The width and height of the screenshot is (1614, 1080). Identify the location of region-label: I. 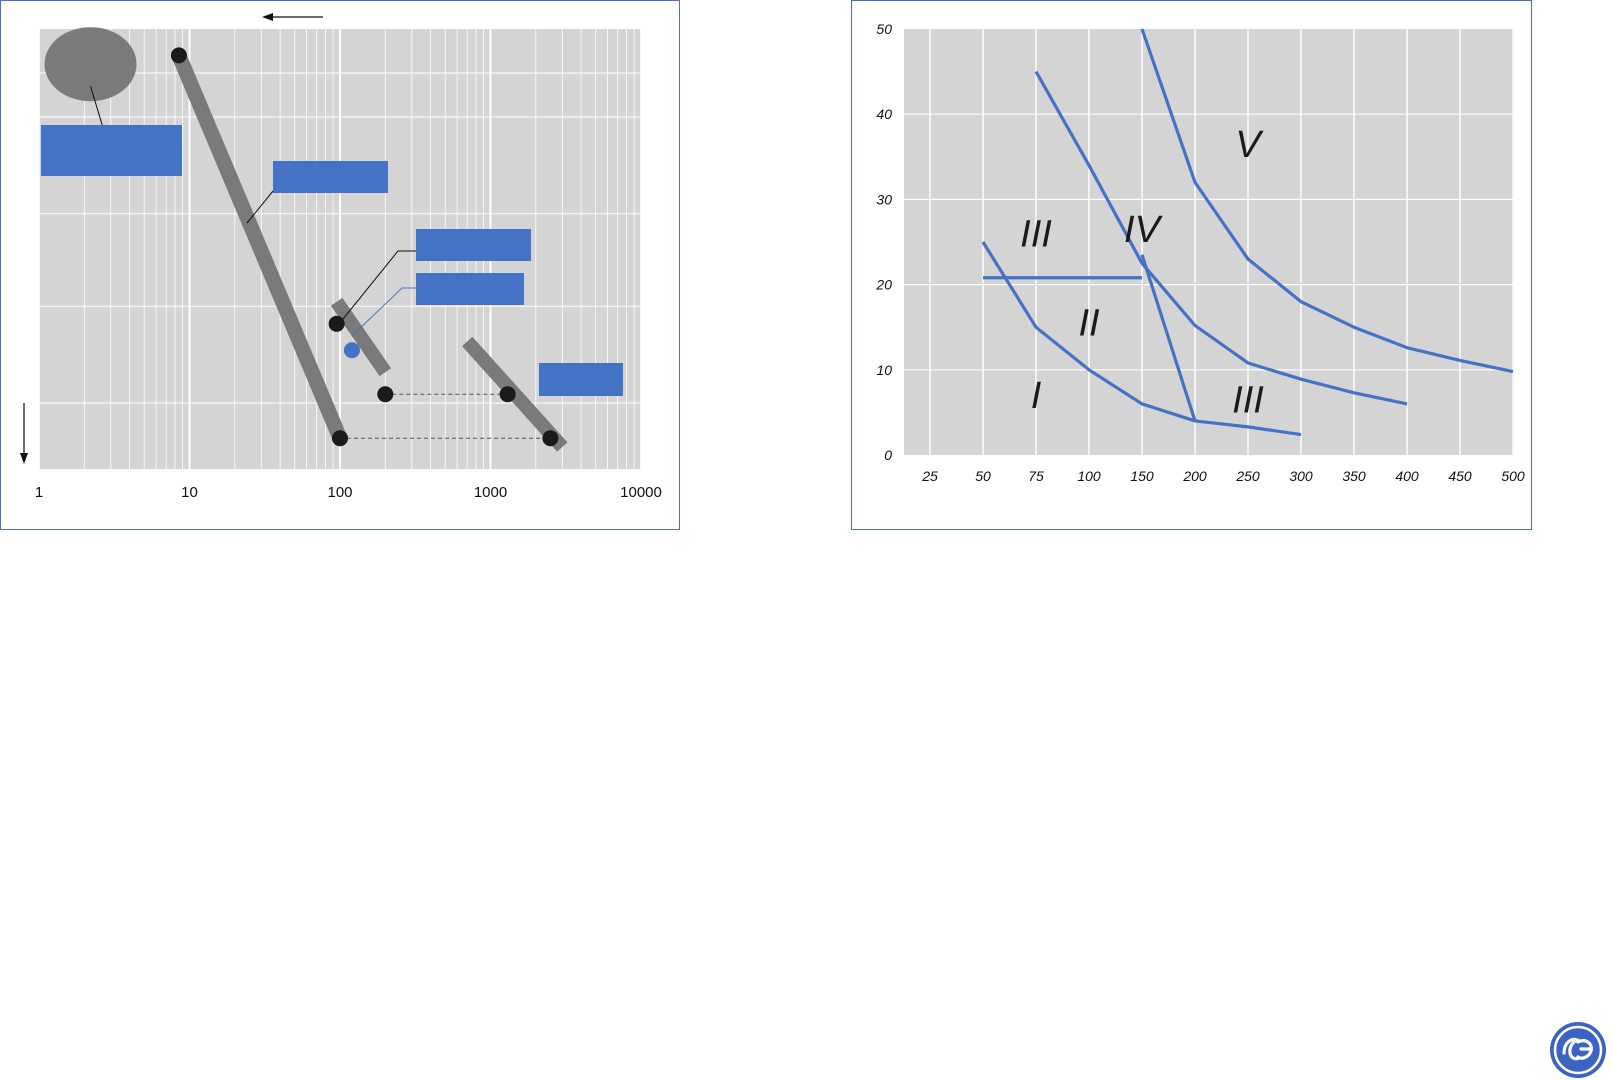
(1036, 396).